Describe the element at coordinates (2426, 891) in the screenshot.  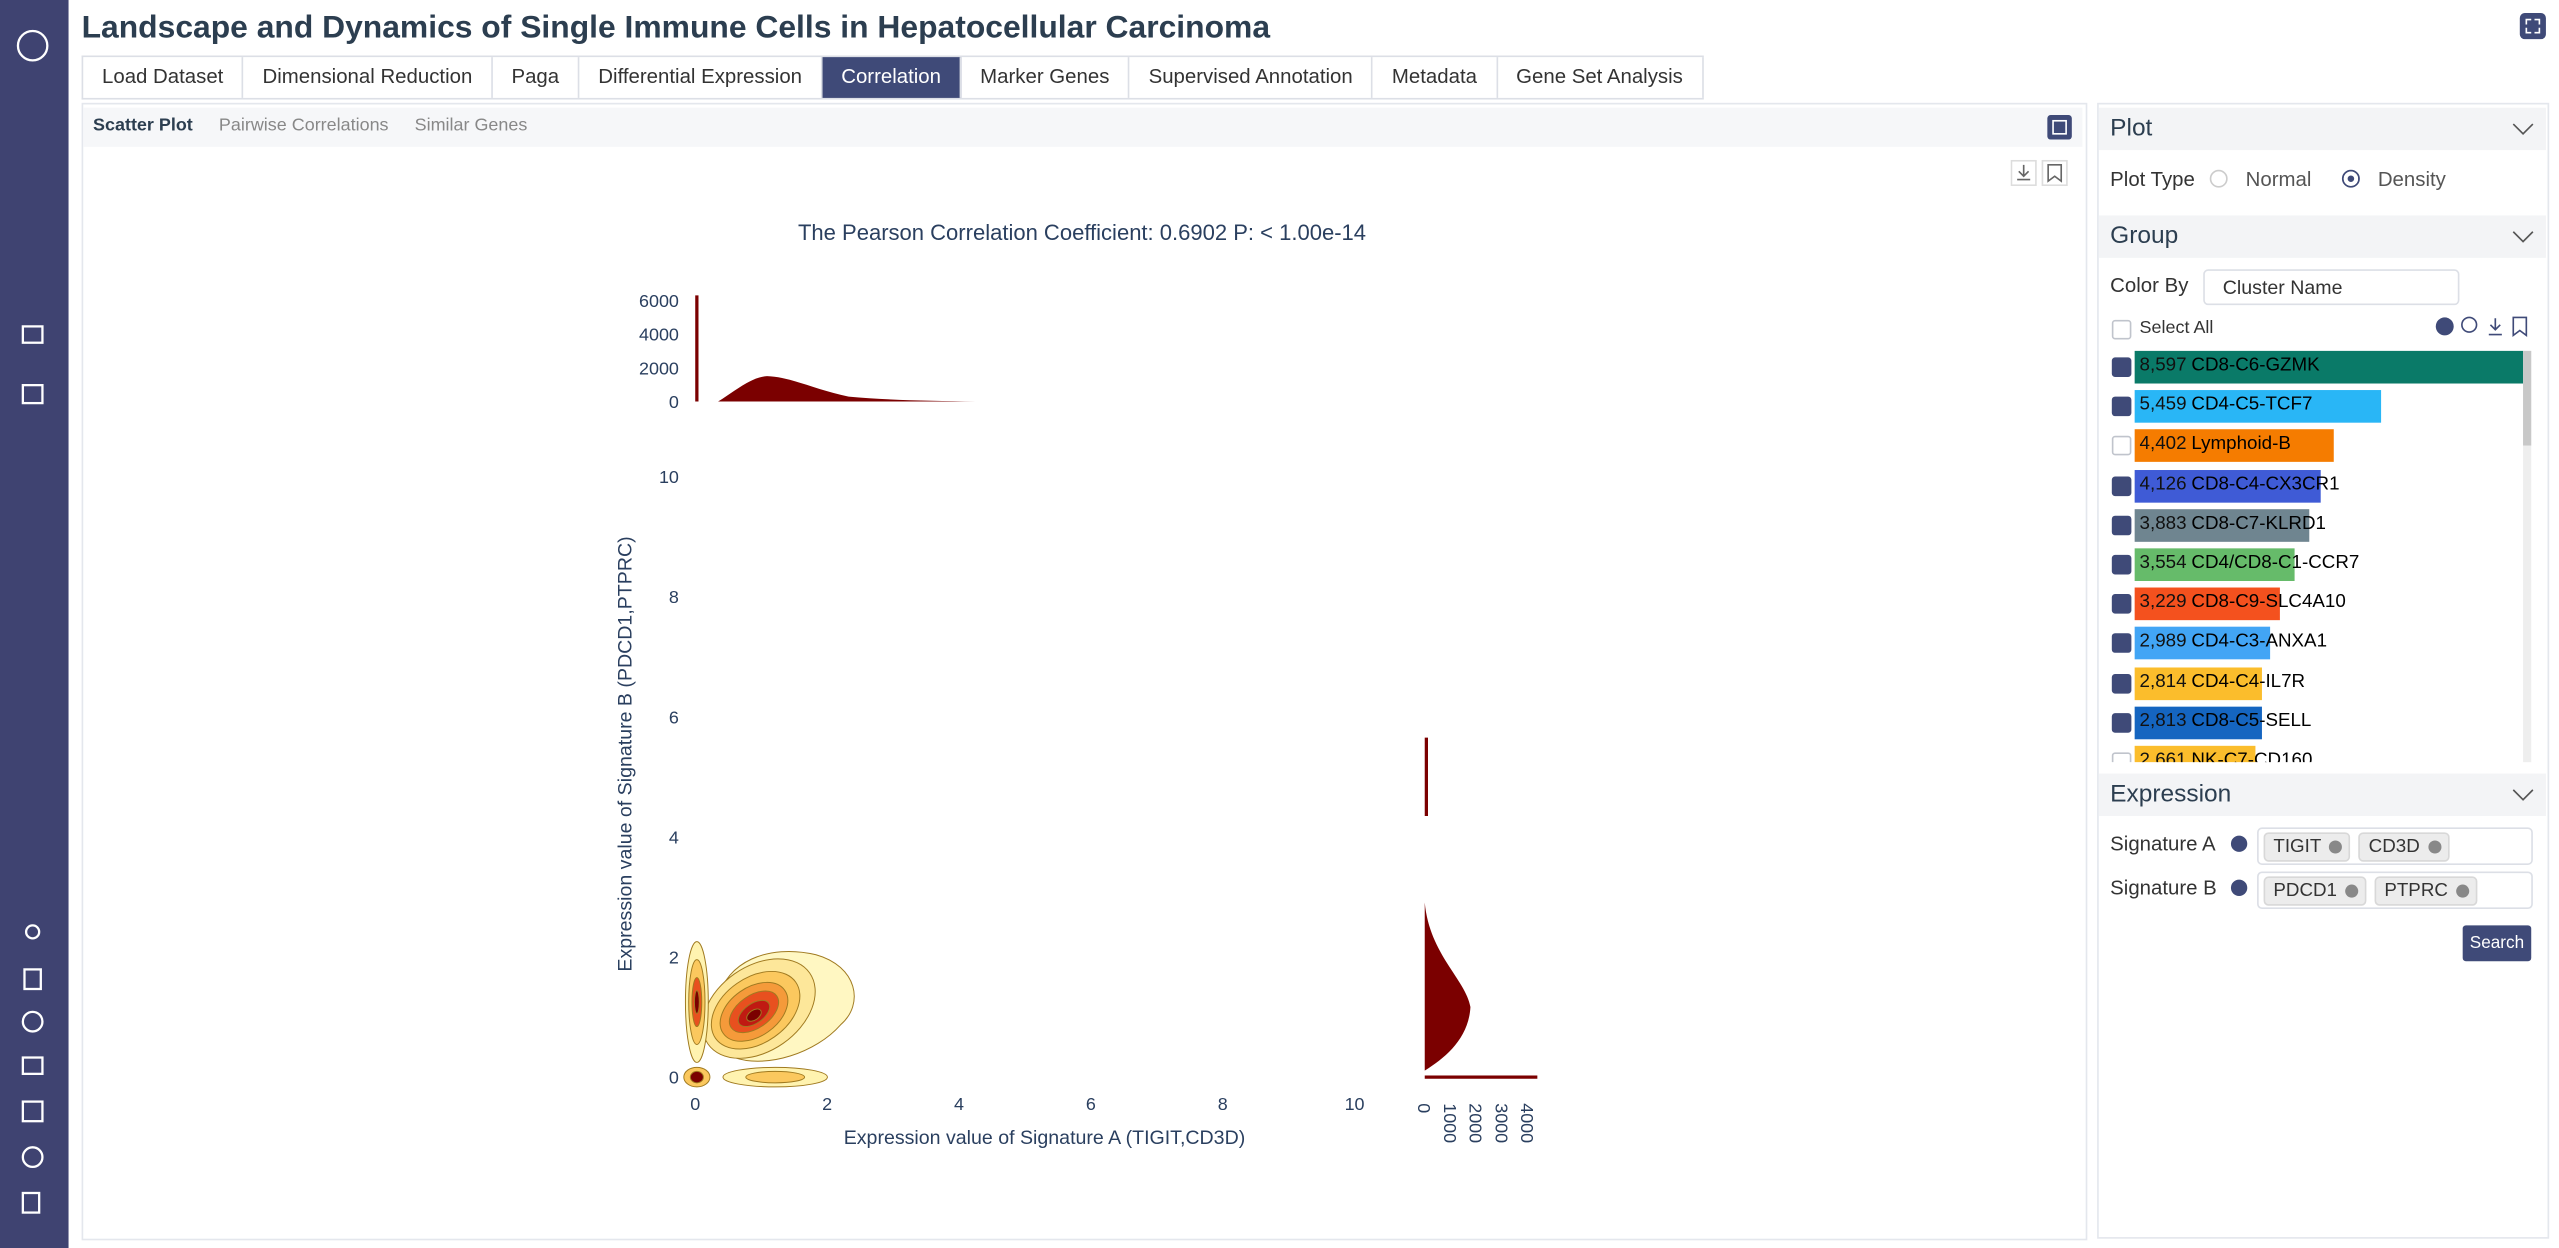
I see `gene-tag: PTPRC` at that location.